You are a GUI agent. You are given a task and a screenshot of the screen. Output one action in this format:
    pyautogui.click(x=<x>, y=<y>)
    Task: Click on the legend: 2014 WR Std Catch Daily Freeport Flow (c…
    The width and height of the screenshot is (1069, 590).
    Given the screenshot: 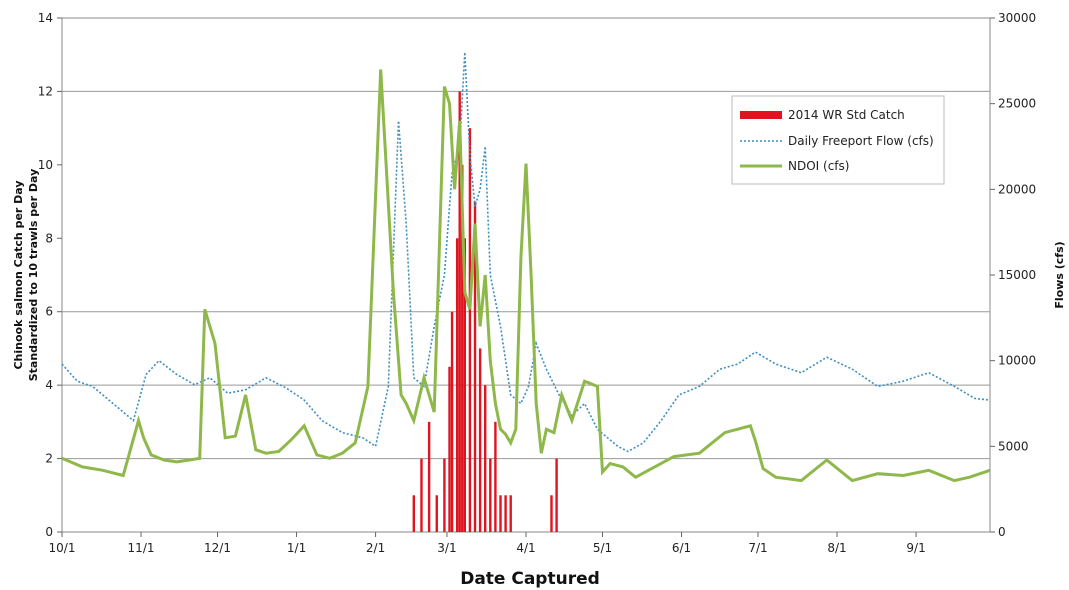 What is the action you would take?
    pyautogui.click(x=838, y=140)
    